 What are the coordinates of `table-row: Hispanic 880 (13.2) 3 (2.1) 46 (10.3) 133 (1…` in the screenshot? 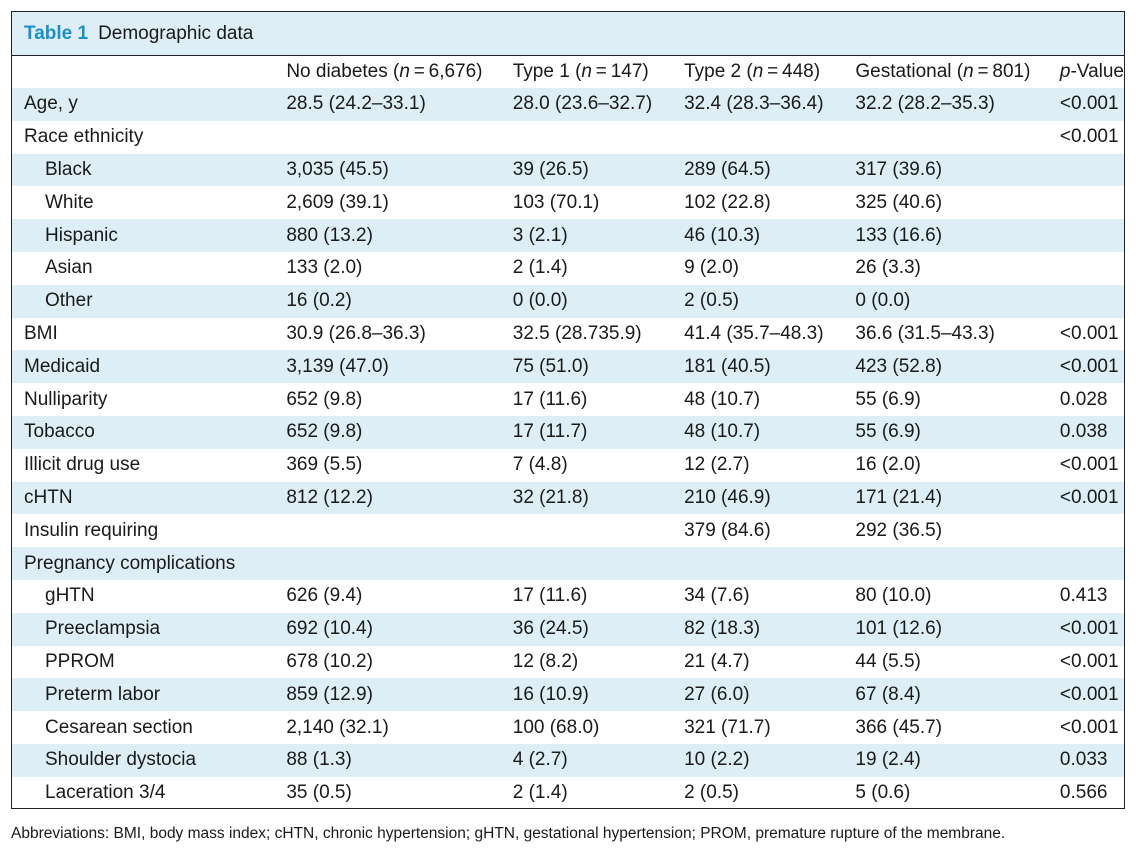 It's located at (568, 235).